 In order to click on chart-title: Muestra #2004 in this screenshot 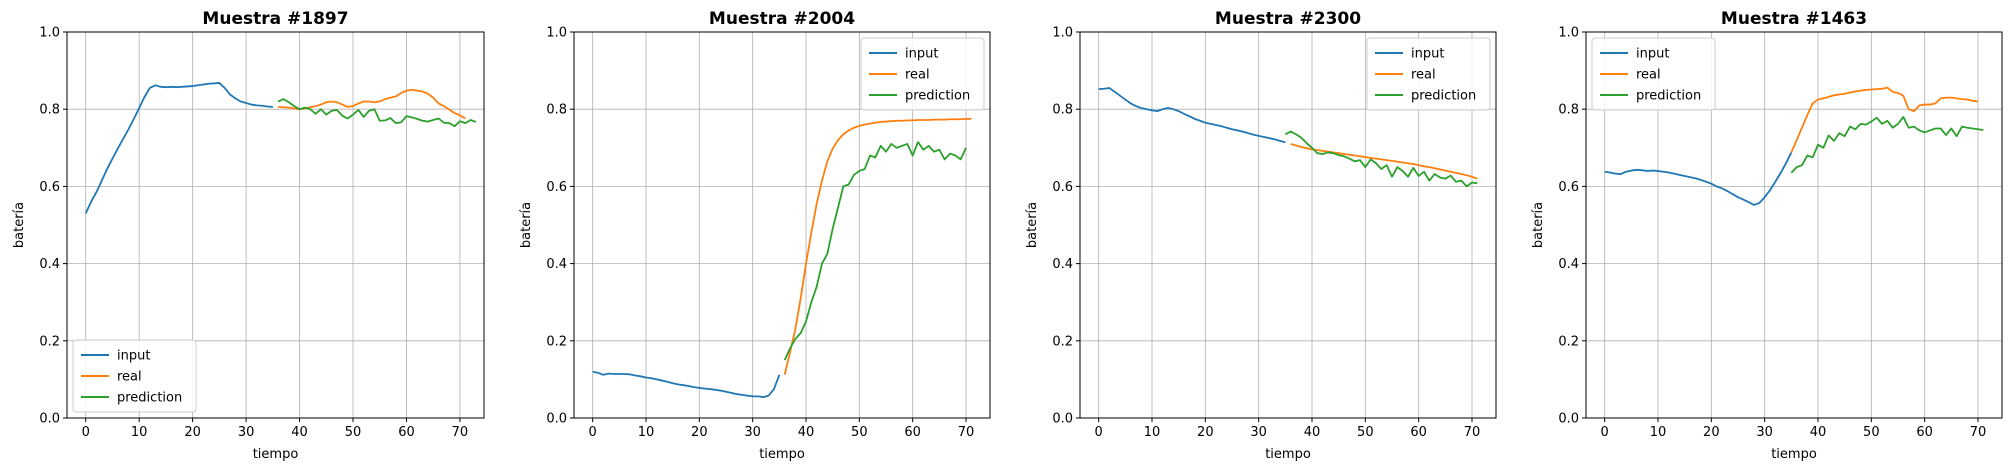, I will do `click(782, 19)`.